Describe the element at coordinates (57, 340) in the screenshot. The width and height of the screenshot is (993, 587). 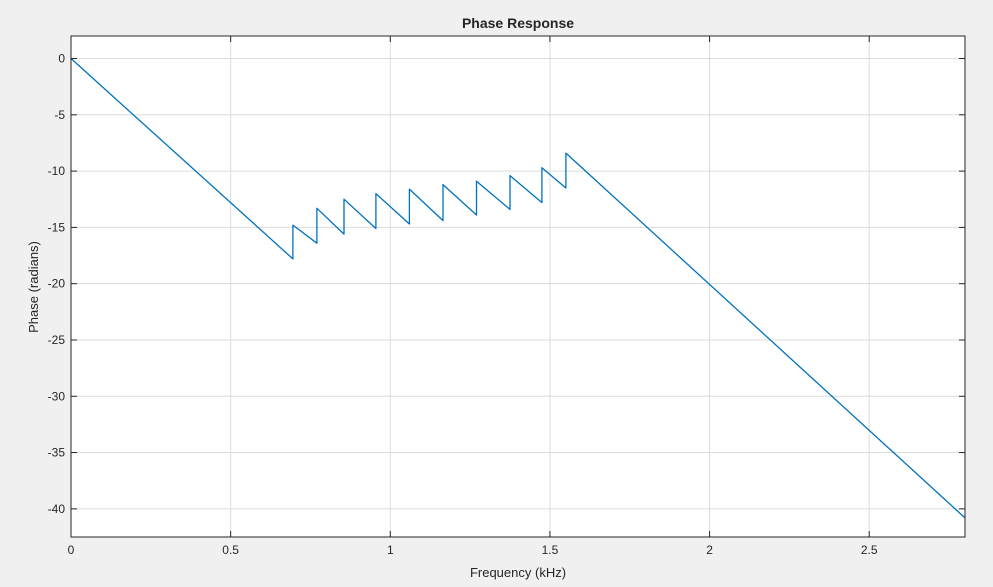
I see `y-tick-label: -25` at that location.